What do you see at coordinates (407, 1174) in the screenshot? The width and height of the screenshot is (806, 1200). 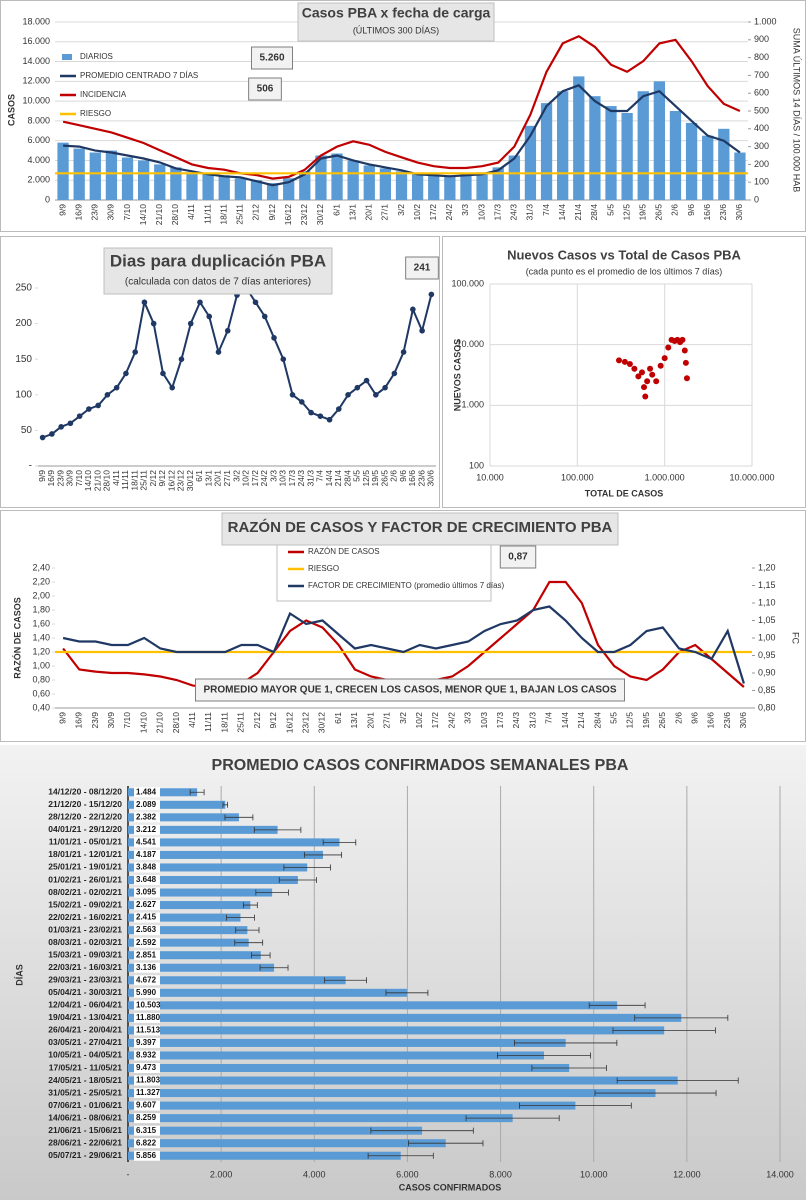 I see `x-tick-label: 6.000` at bounding box center [407, 1174].